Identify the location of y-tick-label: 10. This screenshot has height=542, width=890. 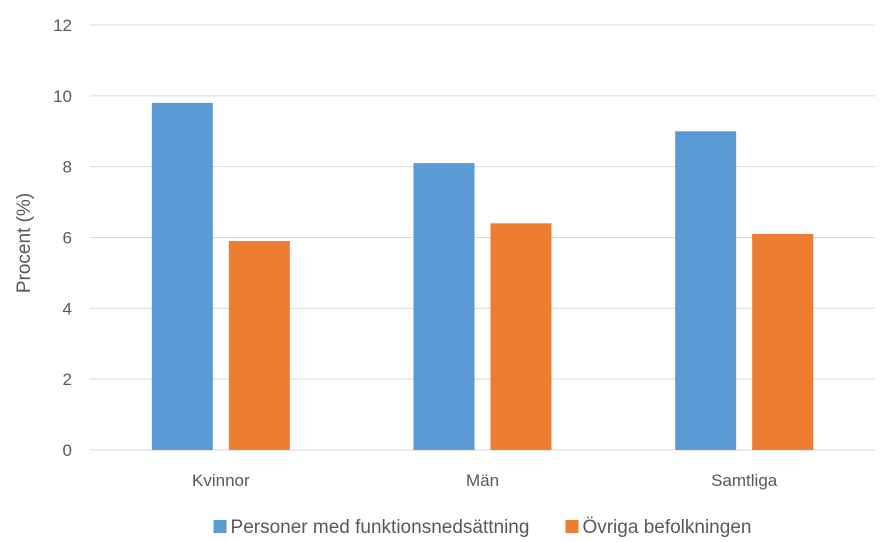
(62, 96).